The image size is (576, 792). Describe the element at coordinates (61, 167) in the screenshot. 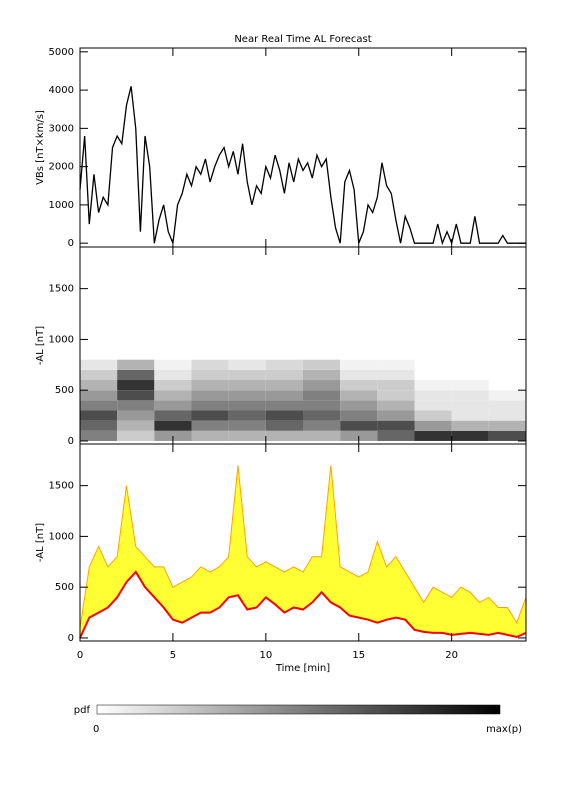

I see `y-tick-label: 2000` at that location.